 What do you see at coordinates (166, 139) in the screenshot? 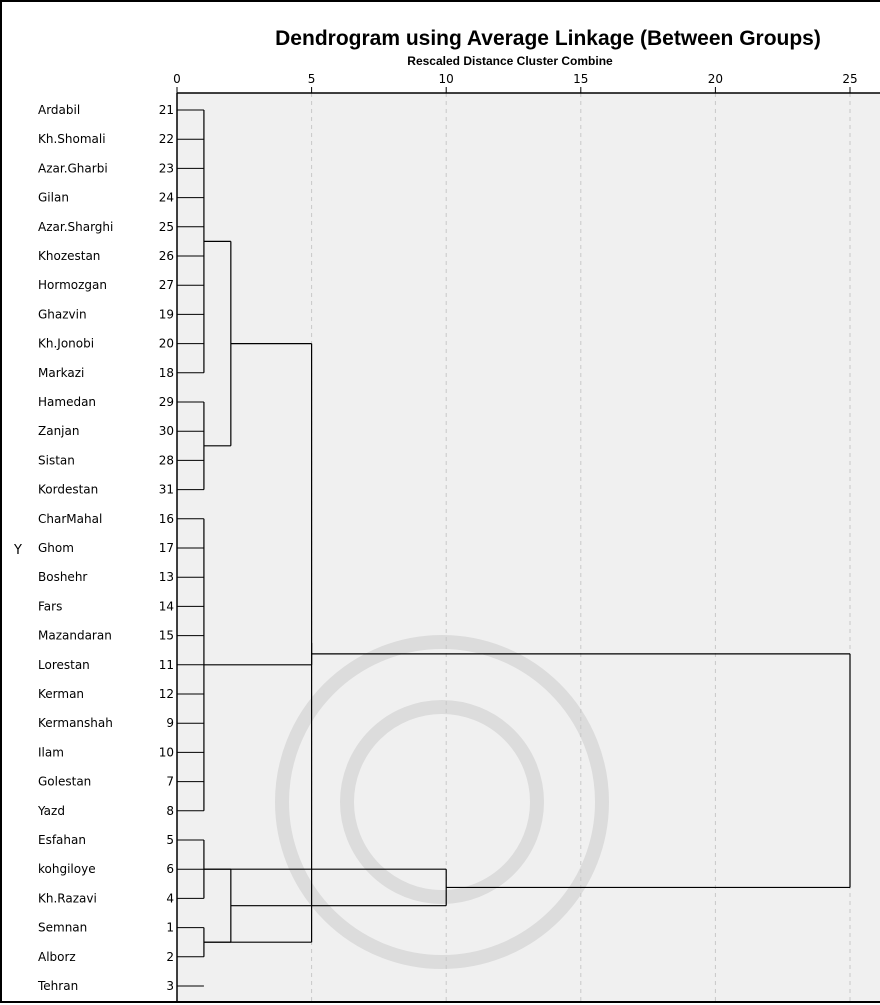
I see `case-number: 22` at bounding box center [166, 139].